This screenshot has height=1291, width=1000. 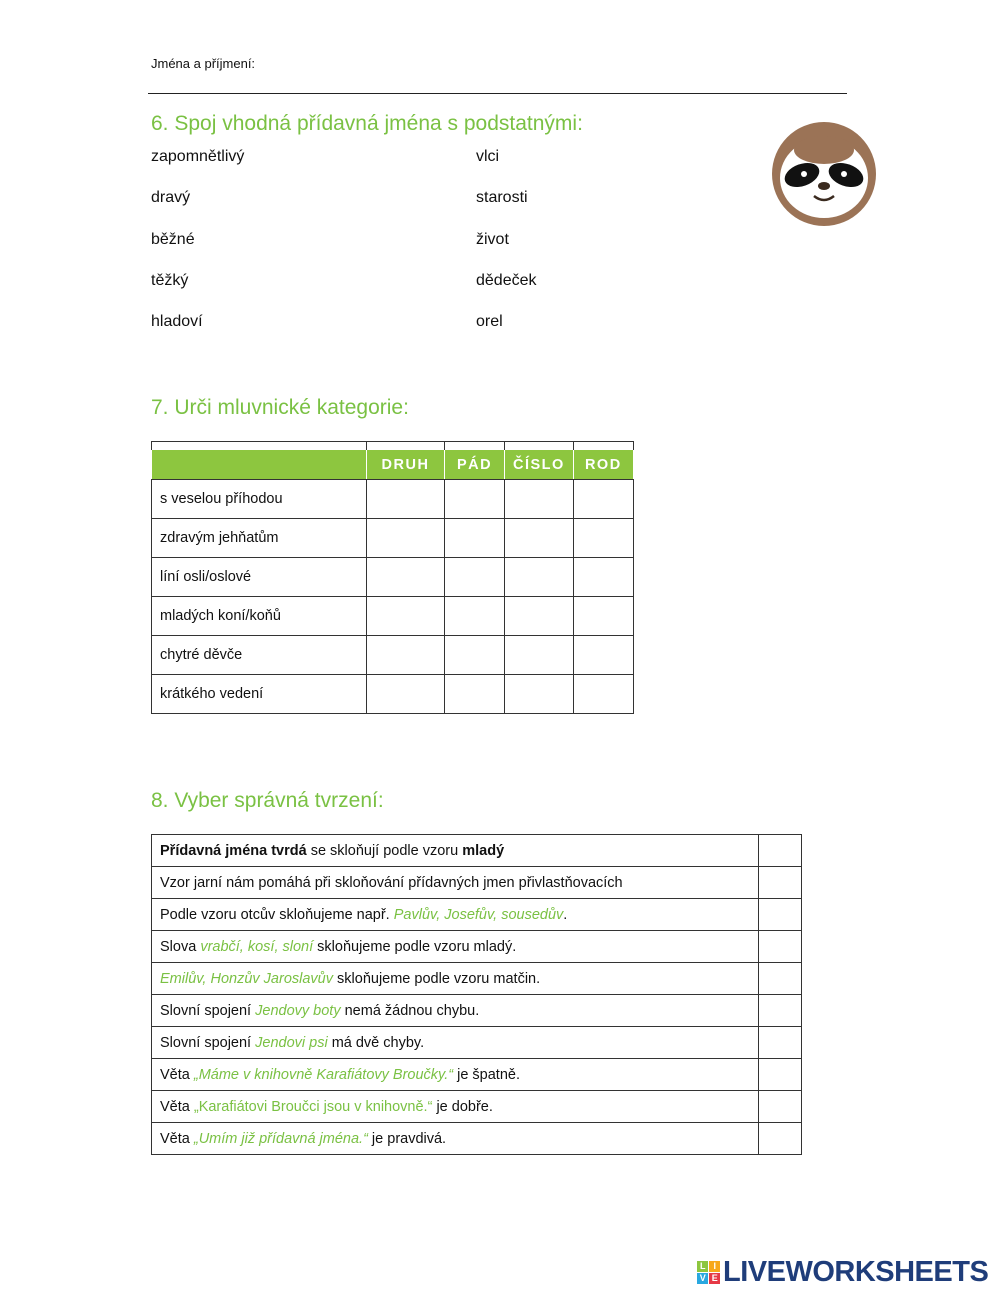 What do you see at coordinates (259, 538) in the screenshot?
I see `phrase-cell: zdravým jehňatům` at bounding box center [259, 538].